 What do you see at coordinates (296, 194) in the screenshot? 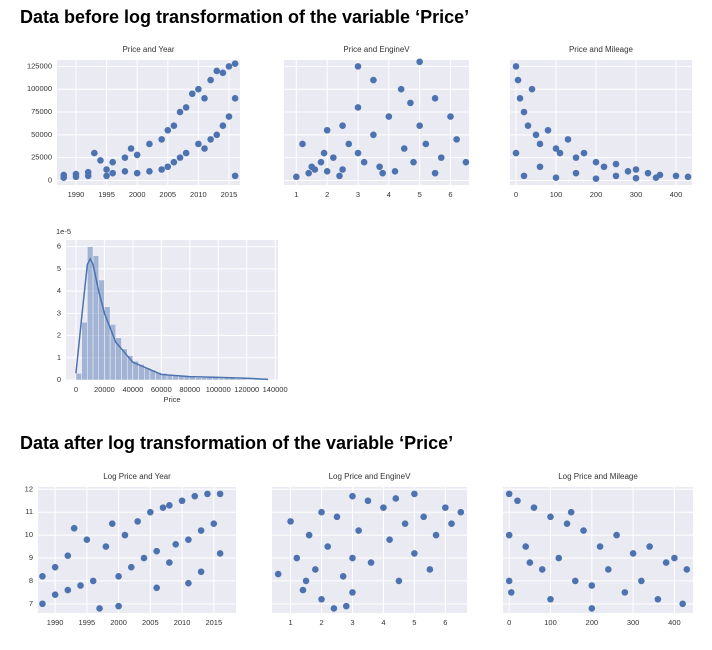
I see `x-tick-label: 1` at bounding box center [296, 194].